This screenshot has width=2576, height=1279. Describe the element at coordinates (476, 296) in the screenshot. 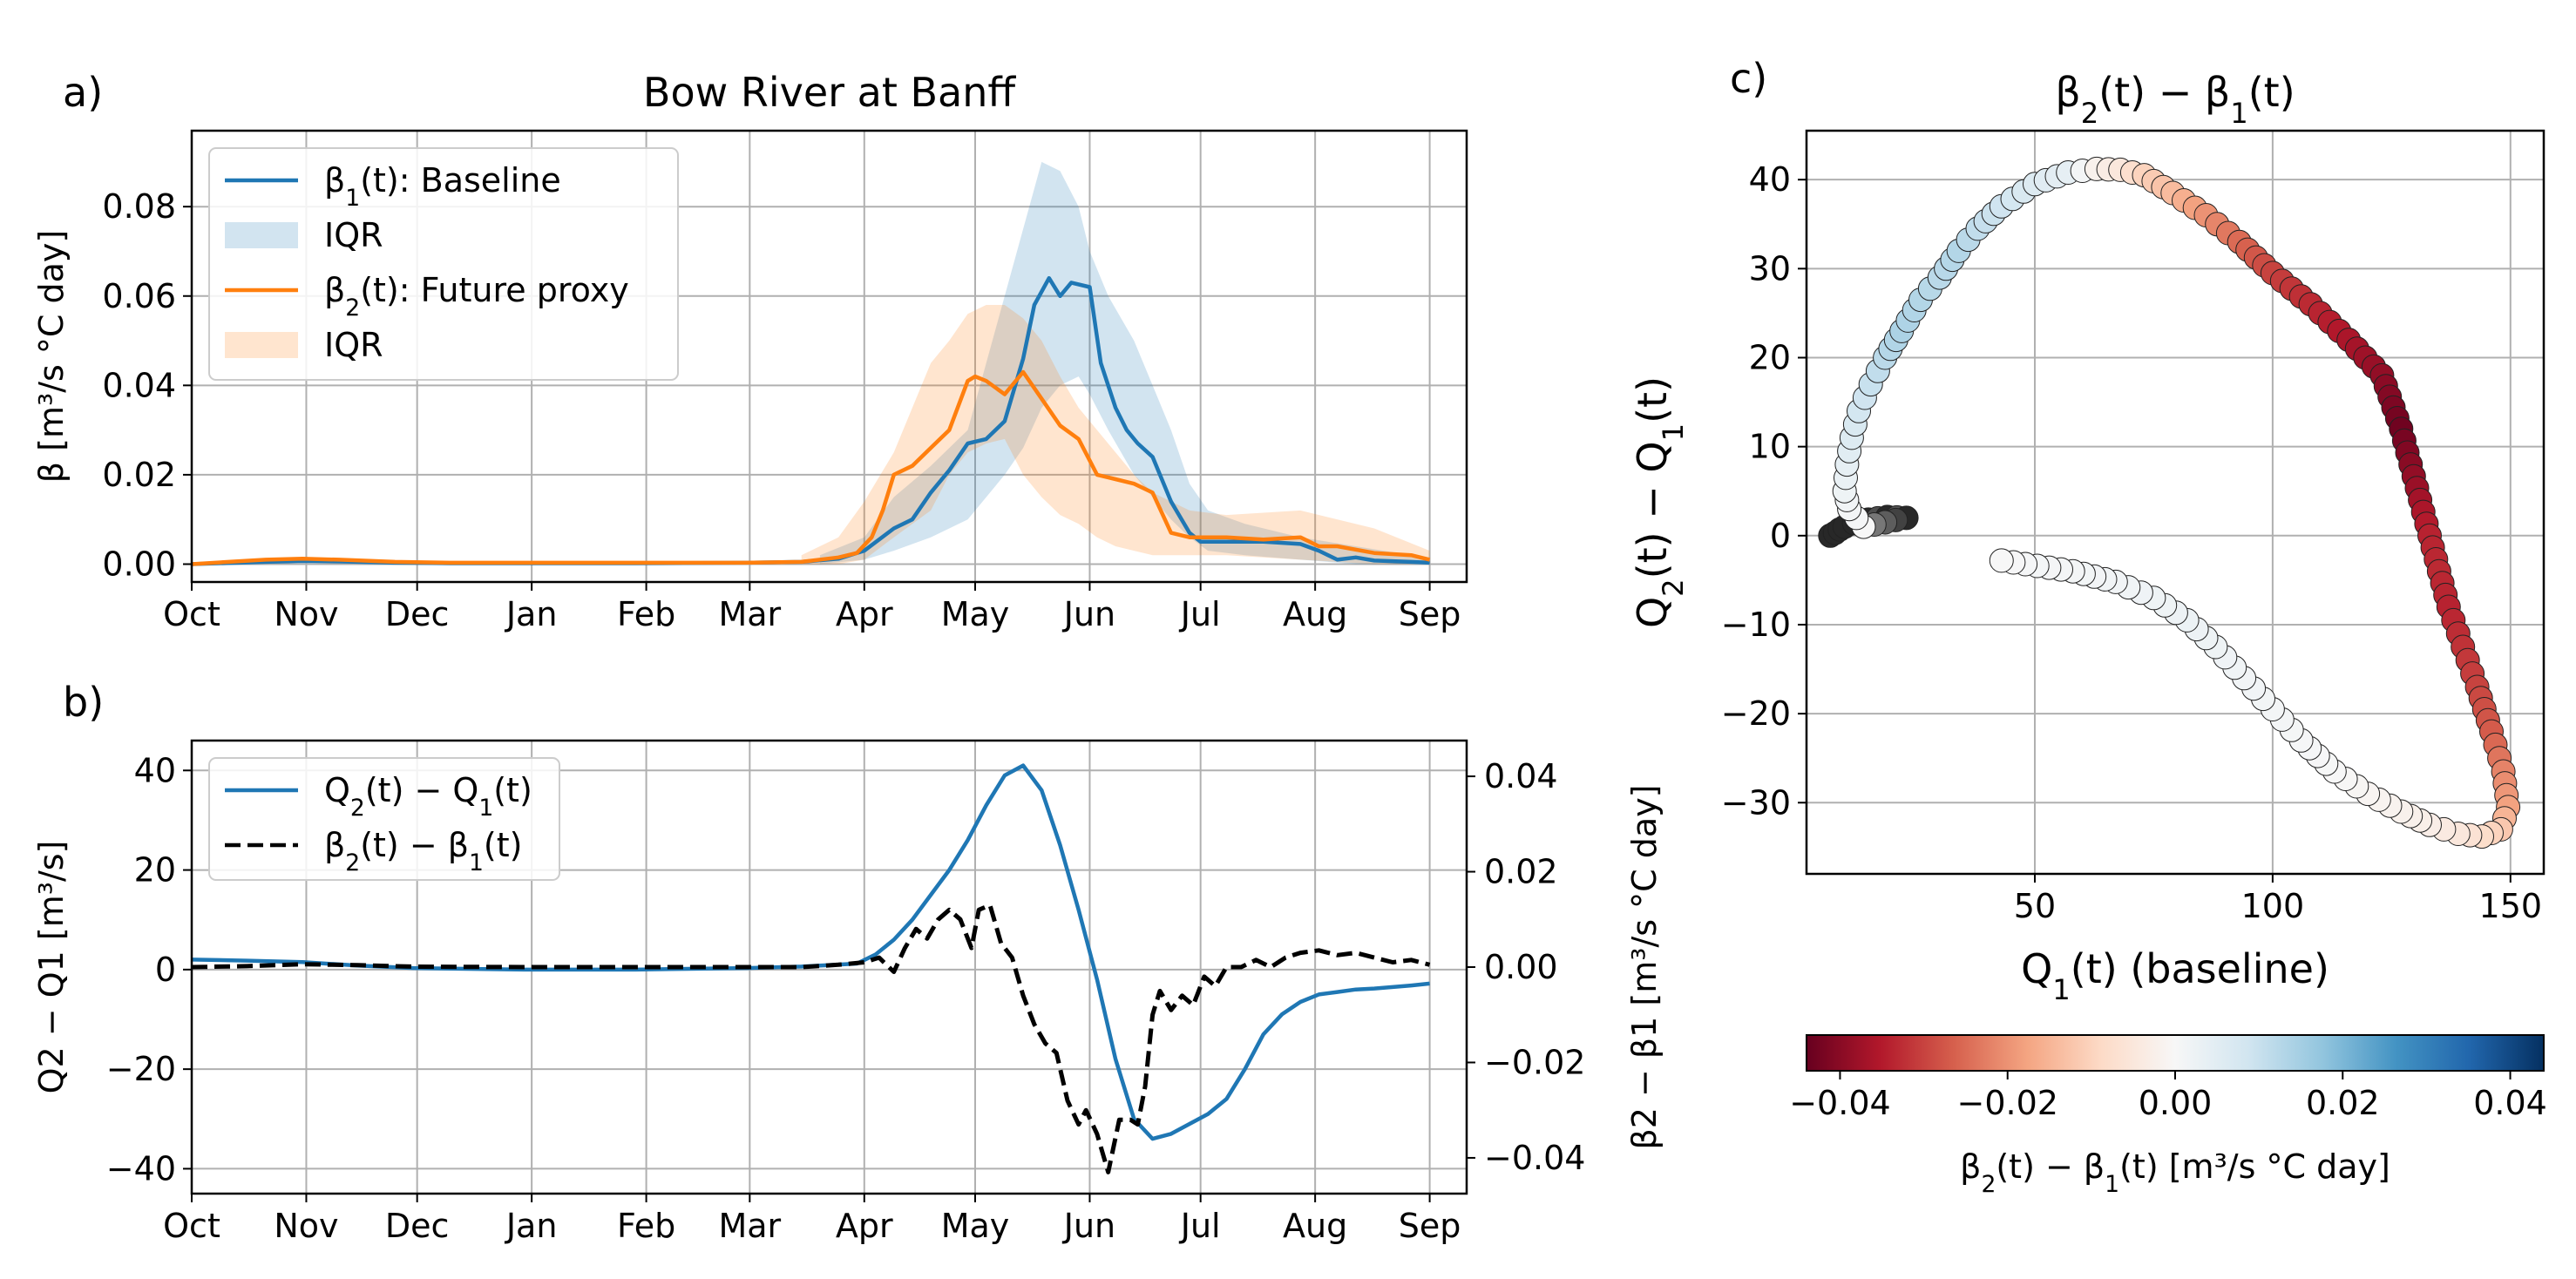

I see `legend-label: β2(t): Future proxy` at that location.